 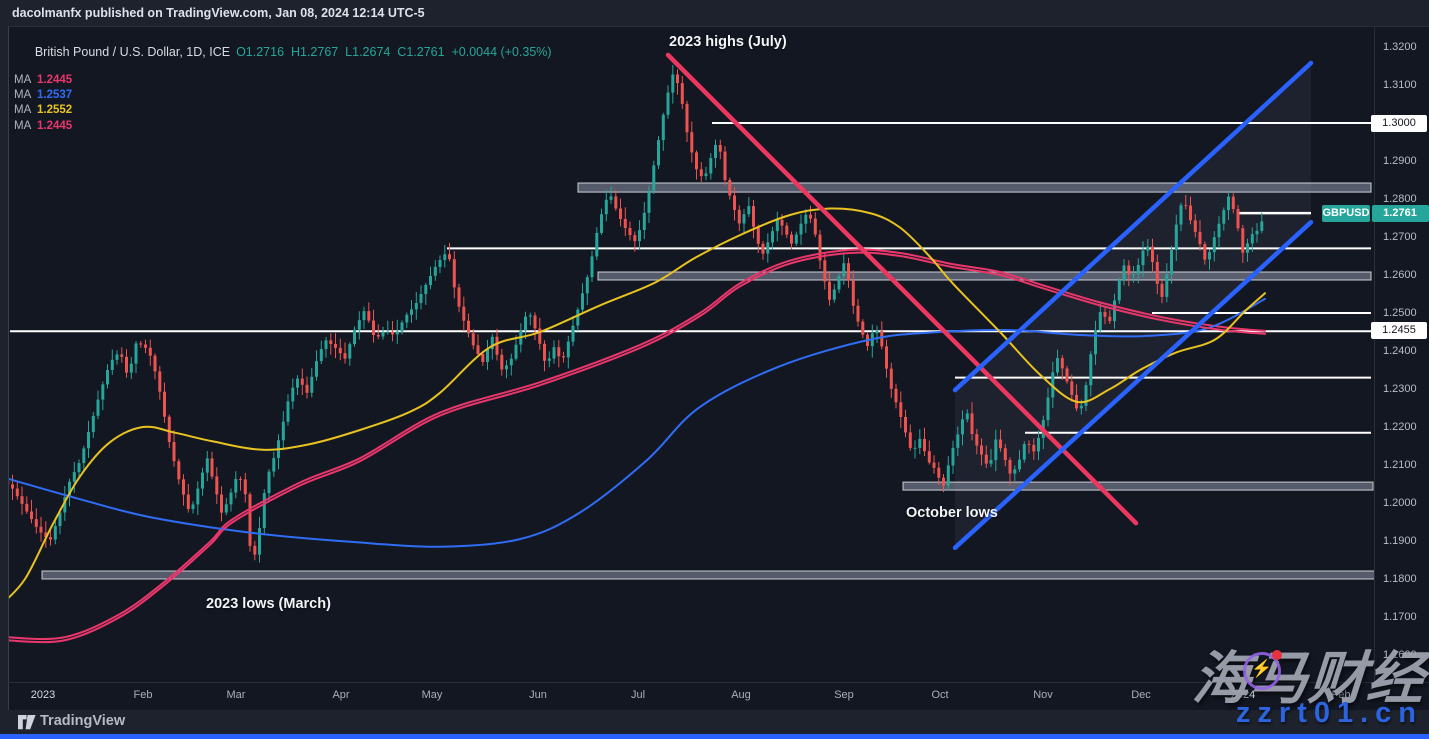 What do you see at coordinates (1400, 351) in the screenshot?
I see `price-tick-label: 1.2400` at bounding box center [1400, 351].